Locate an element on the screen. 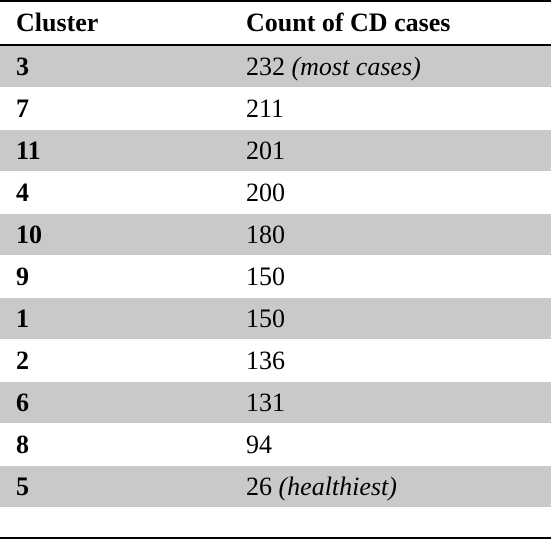  table-row: 1 150 is located at coordinates (275, 319).